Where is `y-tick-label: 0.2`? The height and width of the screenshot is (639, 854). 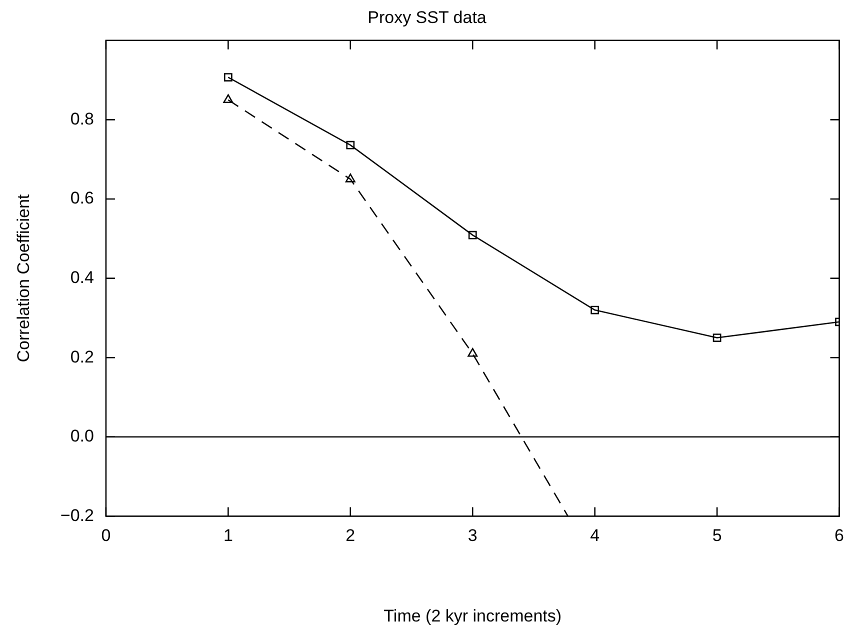 y-tick-label: 0.2 is located at coordinates (82, 356).